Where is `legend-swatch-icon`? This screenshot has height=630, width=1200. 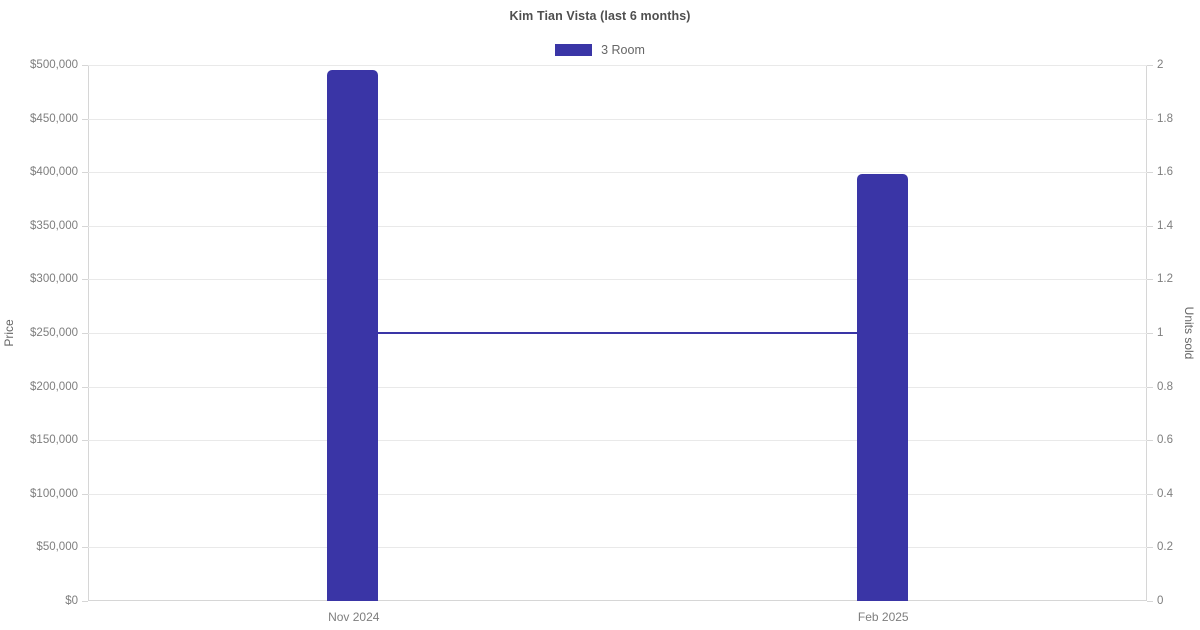
legend-swatch-icon is located at coordinates (574, 50).